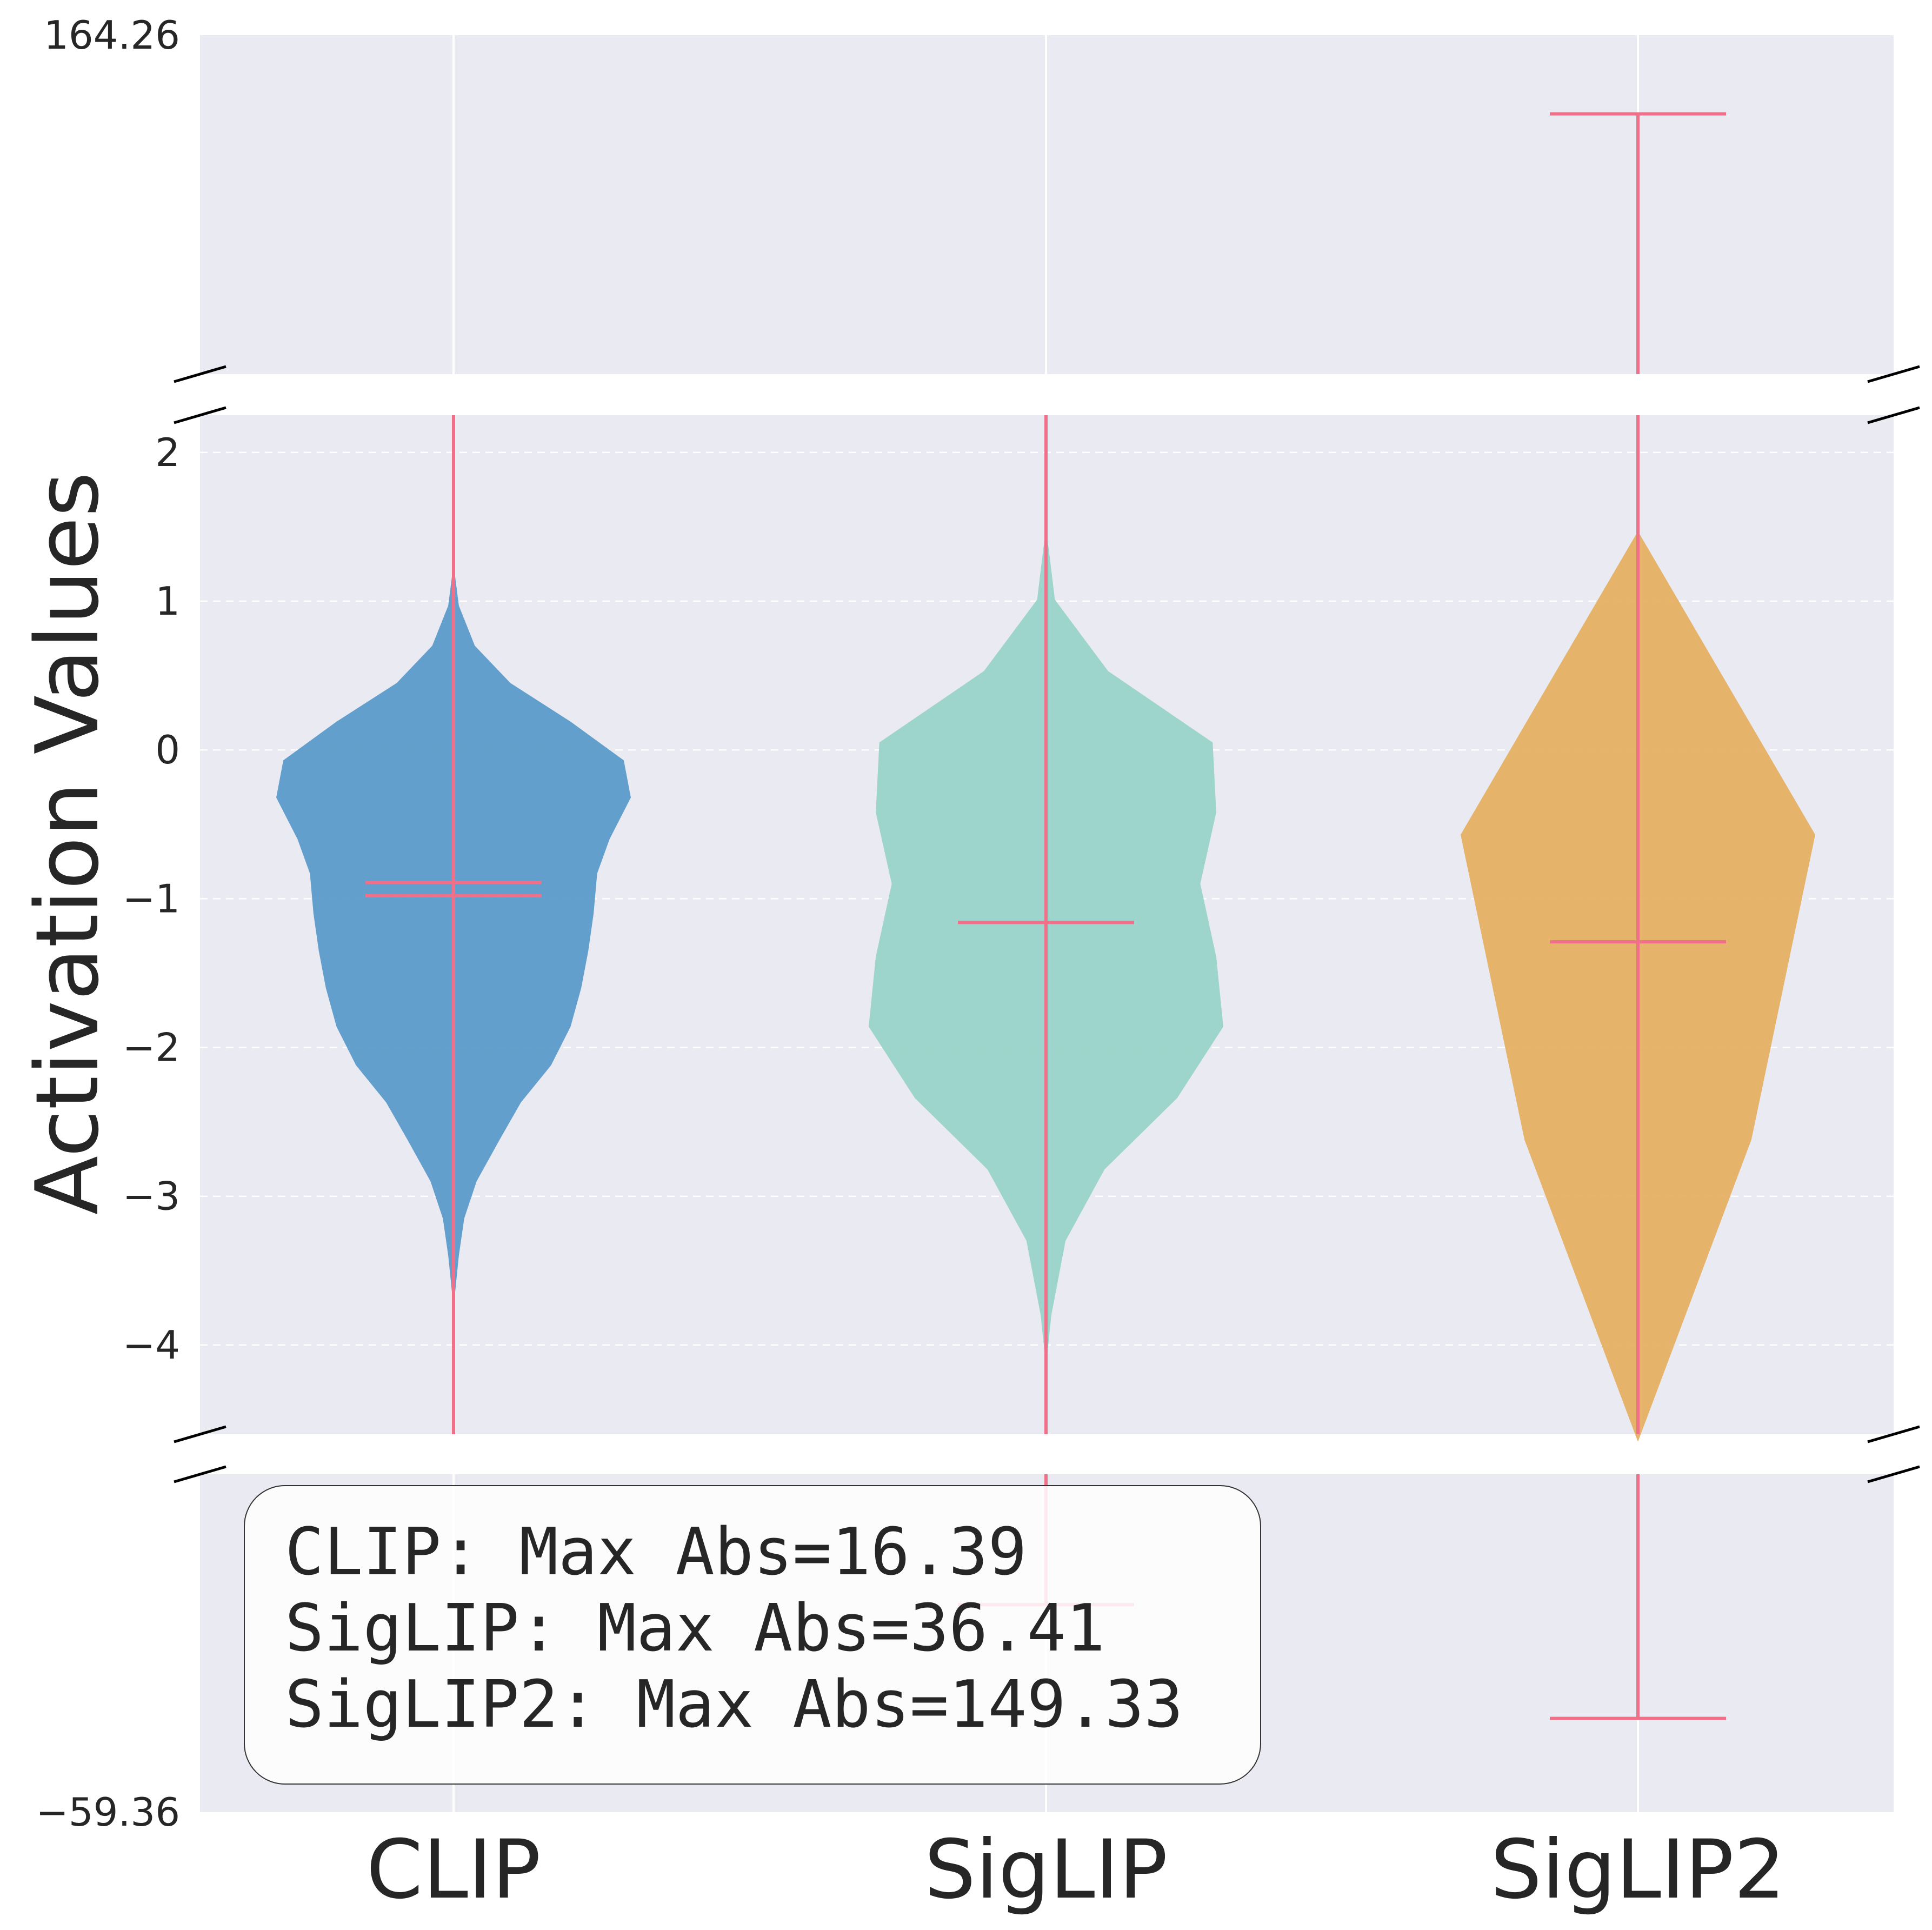 This screenshot has height=1930, width=1932. What do you see at coordinates (1046, 1870) in the screenshot?
I see `x-tick-label-siglip: SigLIP` at bounding box center [1046, 1870].